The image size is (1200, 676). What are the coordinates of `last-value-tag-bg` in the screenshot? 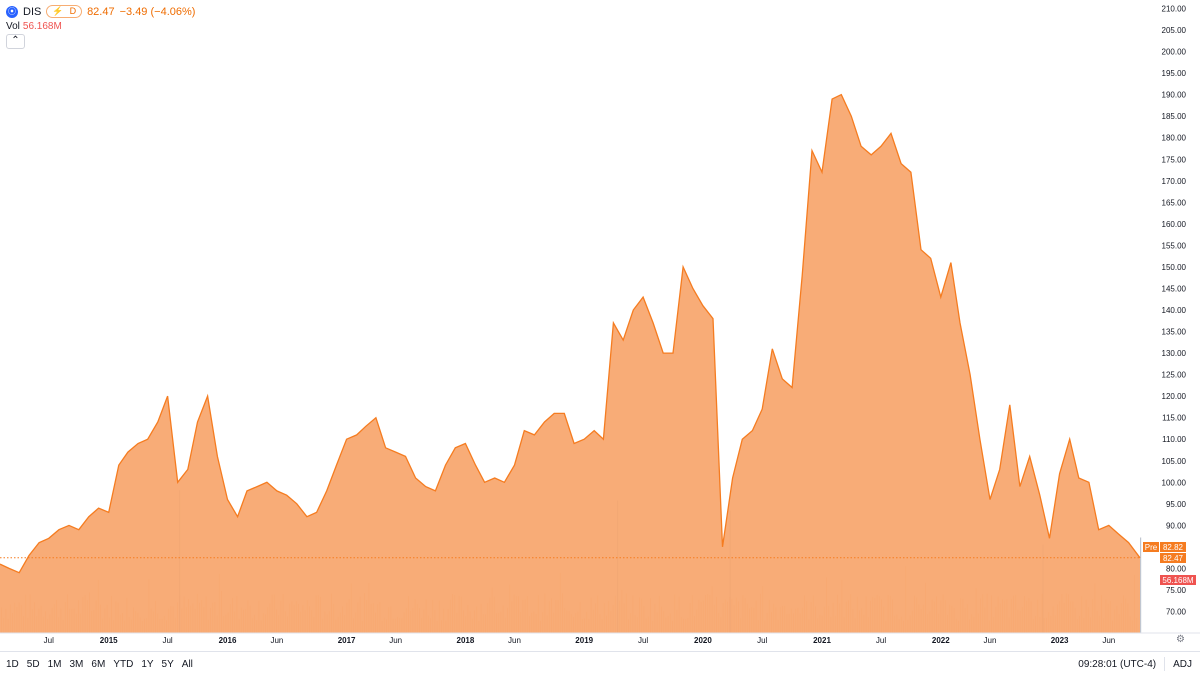 It's located at (1173, 558).